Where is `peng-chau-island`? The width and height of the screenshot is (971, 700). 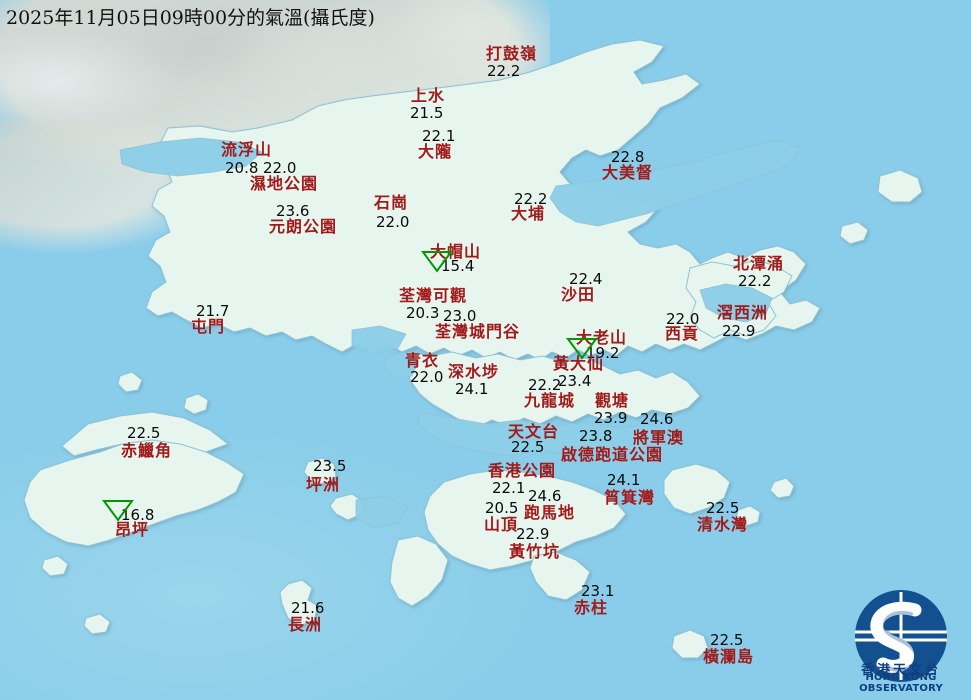
peng-chau-island is located at coordinates (320, 471).